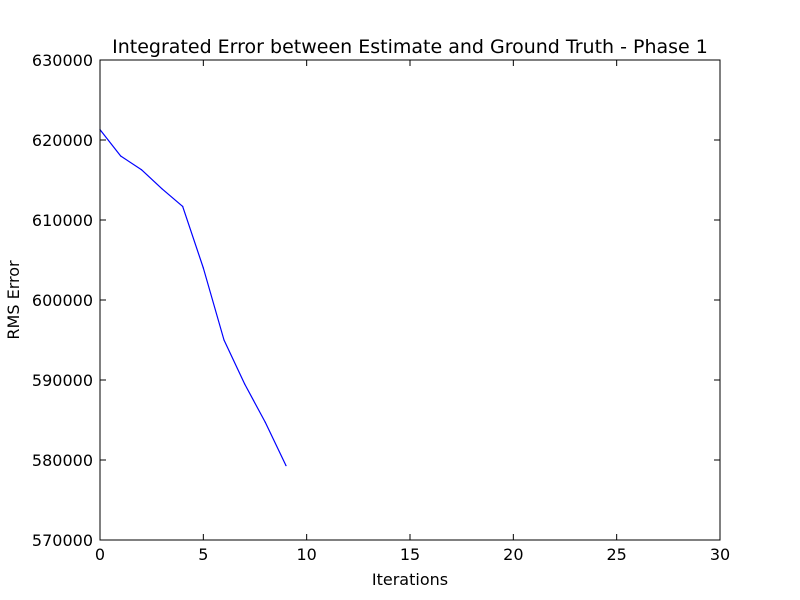 Image resolution: width=800 pixels, height=600 pixels. What do you see at coordinates (616, 554) in the screenshot?
I see `x-tick-label: 25` at bounding box center [616, 554].